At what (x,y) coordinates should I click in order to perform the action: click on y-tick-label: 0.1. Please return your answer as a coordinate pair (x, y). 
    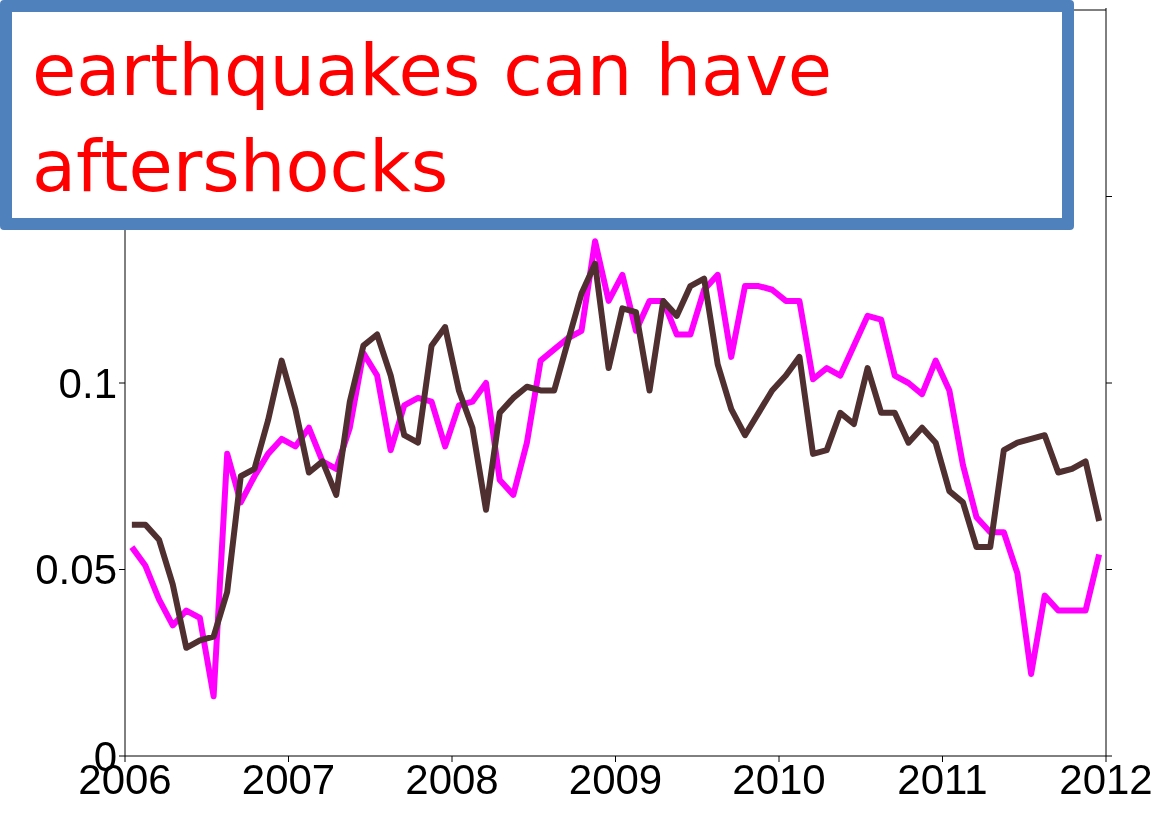
    Looking at the image, I should click on (87, 383).